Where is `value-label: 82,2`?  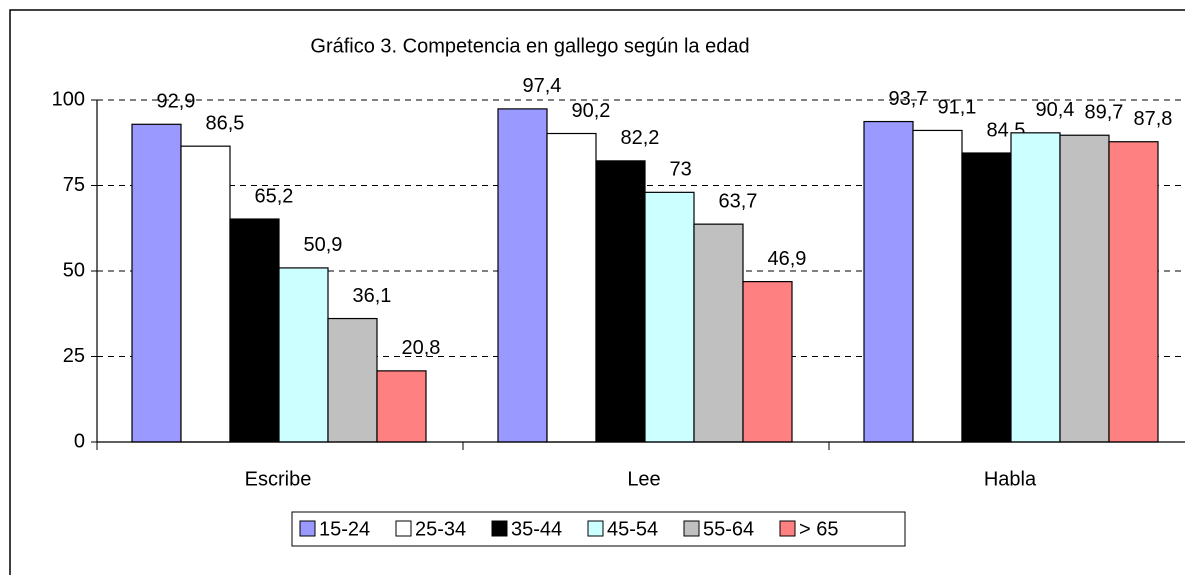 value-label: 82,2 is located at coordinates (640, 138).